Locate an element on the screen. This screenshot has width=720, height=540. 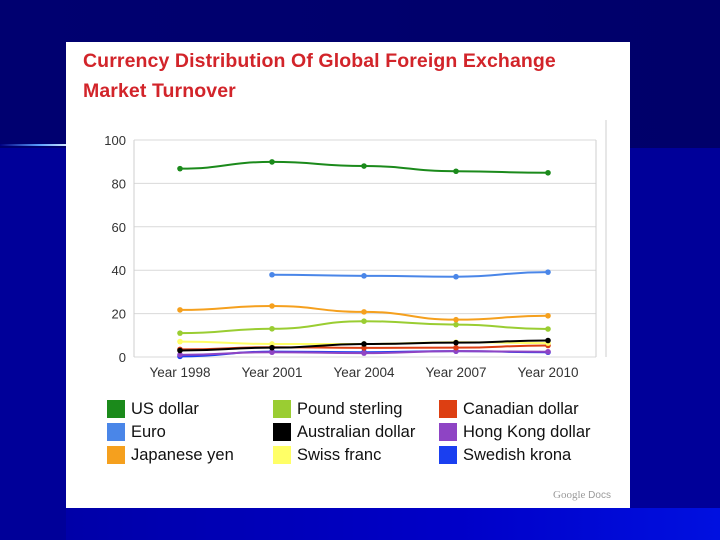
legend-item: Australian dollar is located at coordinates (344, 432).